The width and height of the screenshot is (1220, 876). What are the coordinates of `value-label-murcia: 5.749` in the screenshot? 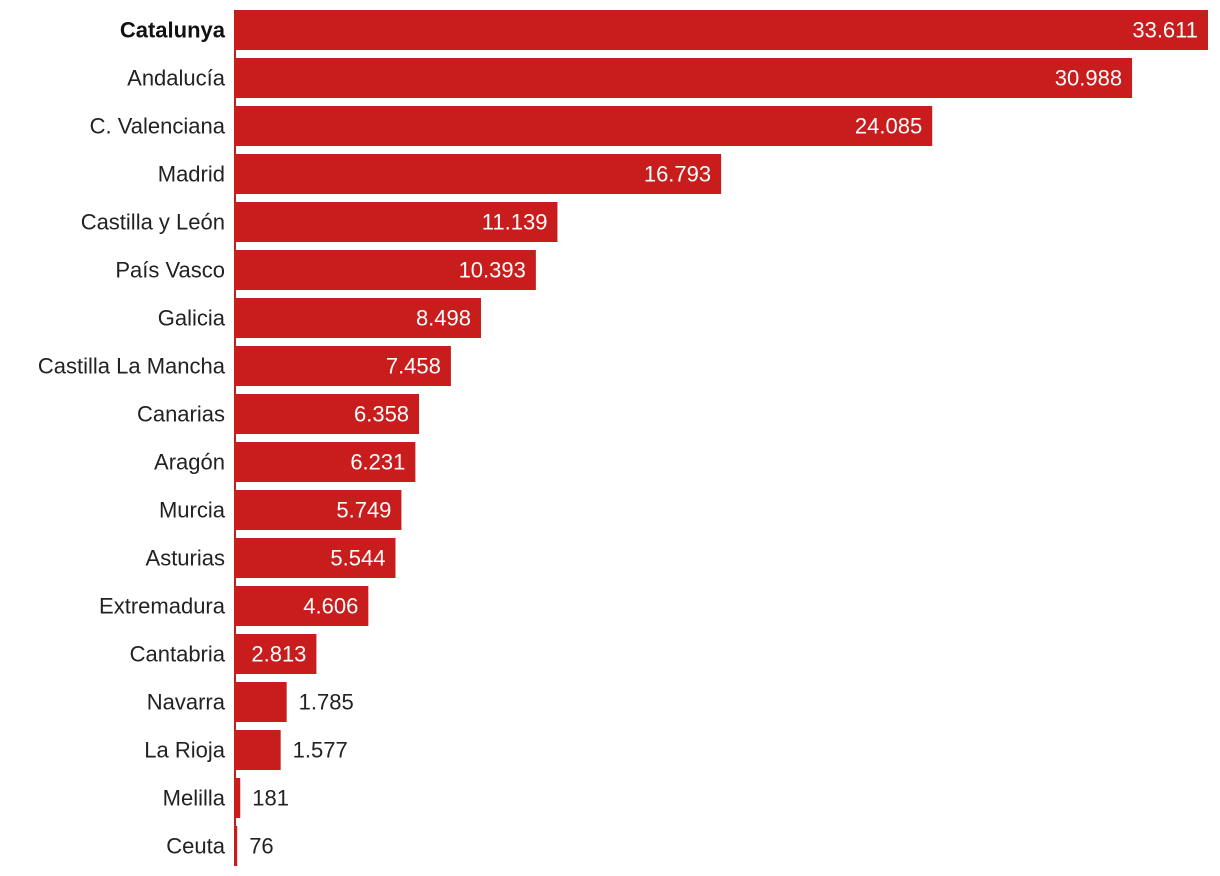 It's located at (363, 510).